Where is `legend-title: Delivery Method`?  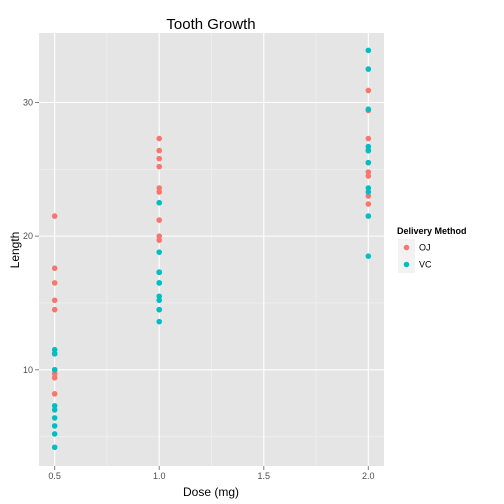 legend-title: Delivery Method is located at coordinates (432, 231).